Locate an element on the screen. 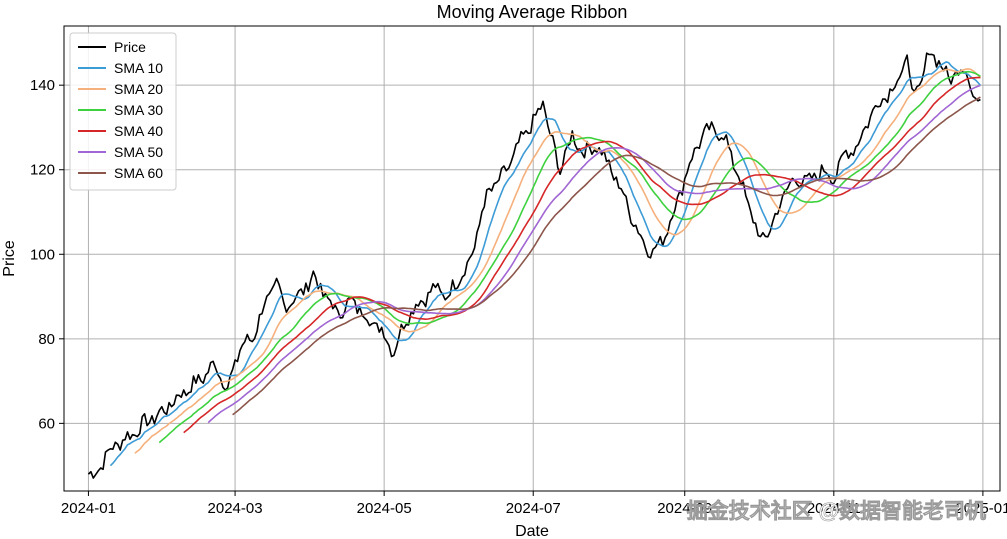  x-tick-label: 2024-03 is located at coordinates (235, 508).